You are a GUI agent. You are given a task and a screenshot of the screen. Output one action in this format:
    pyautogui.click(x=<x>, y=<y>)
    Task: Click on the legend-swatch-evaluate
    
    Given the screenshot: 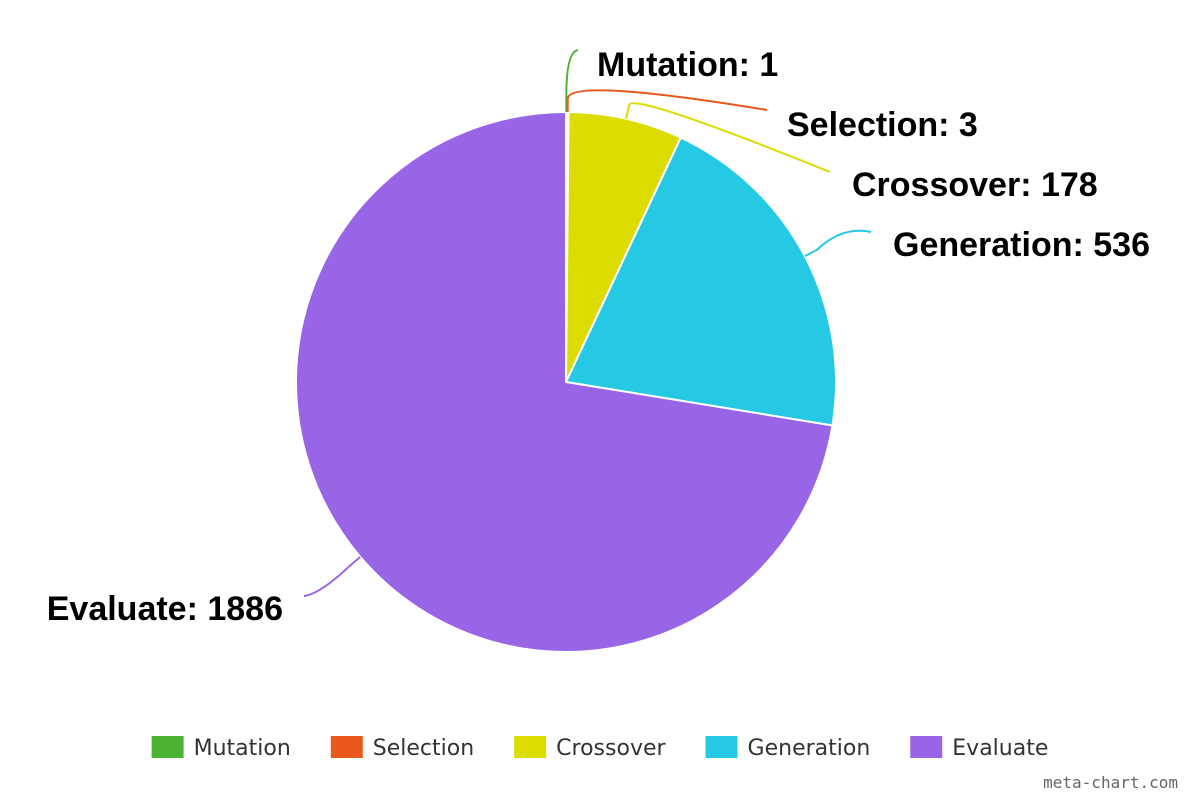 What is the action you would take?
    pyautogui.click(x=926, y=747)
    